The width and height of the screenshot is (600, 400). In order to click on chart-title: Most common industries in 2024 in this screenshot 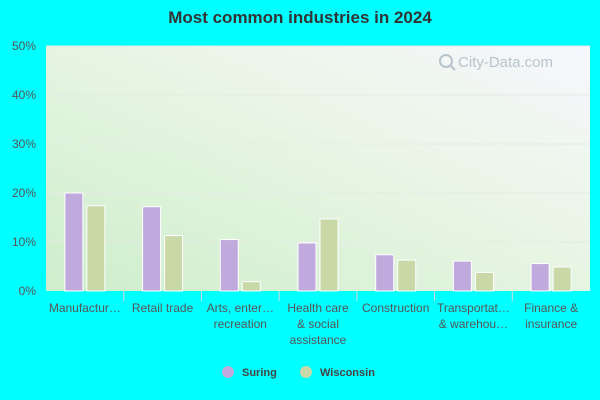, I will do `click(300, 17)`.